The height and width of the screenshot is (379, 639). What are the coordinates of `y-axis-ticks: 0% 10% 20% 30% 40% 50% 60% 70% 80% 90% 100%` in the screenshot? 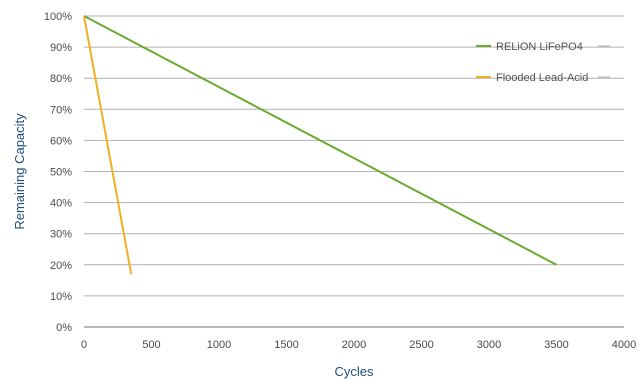 It's located at (58, 172).